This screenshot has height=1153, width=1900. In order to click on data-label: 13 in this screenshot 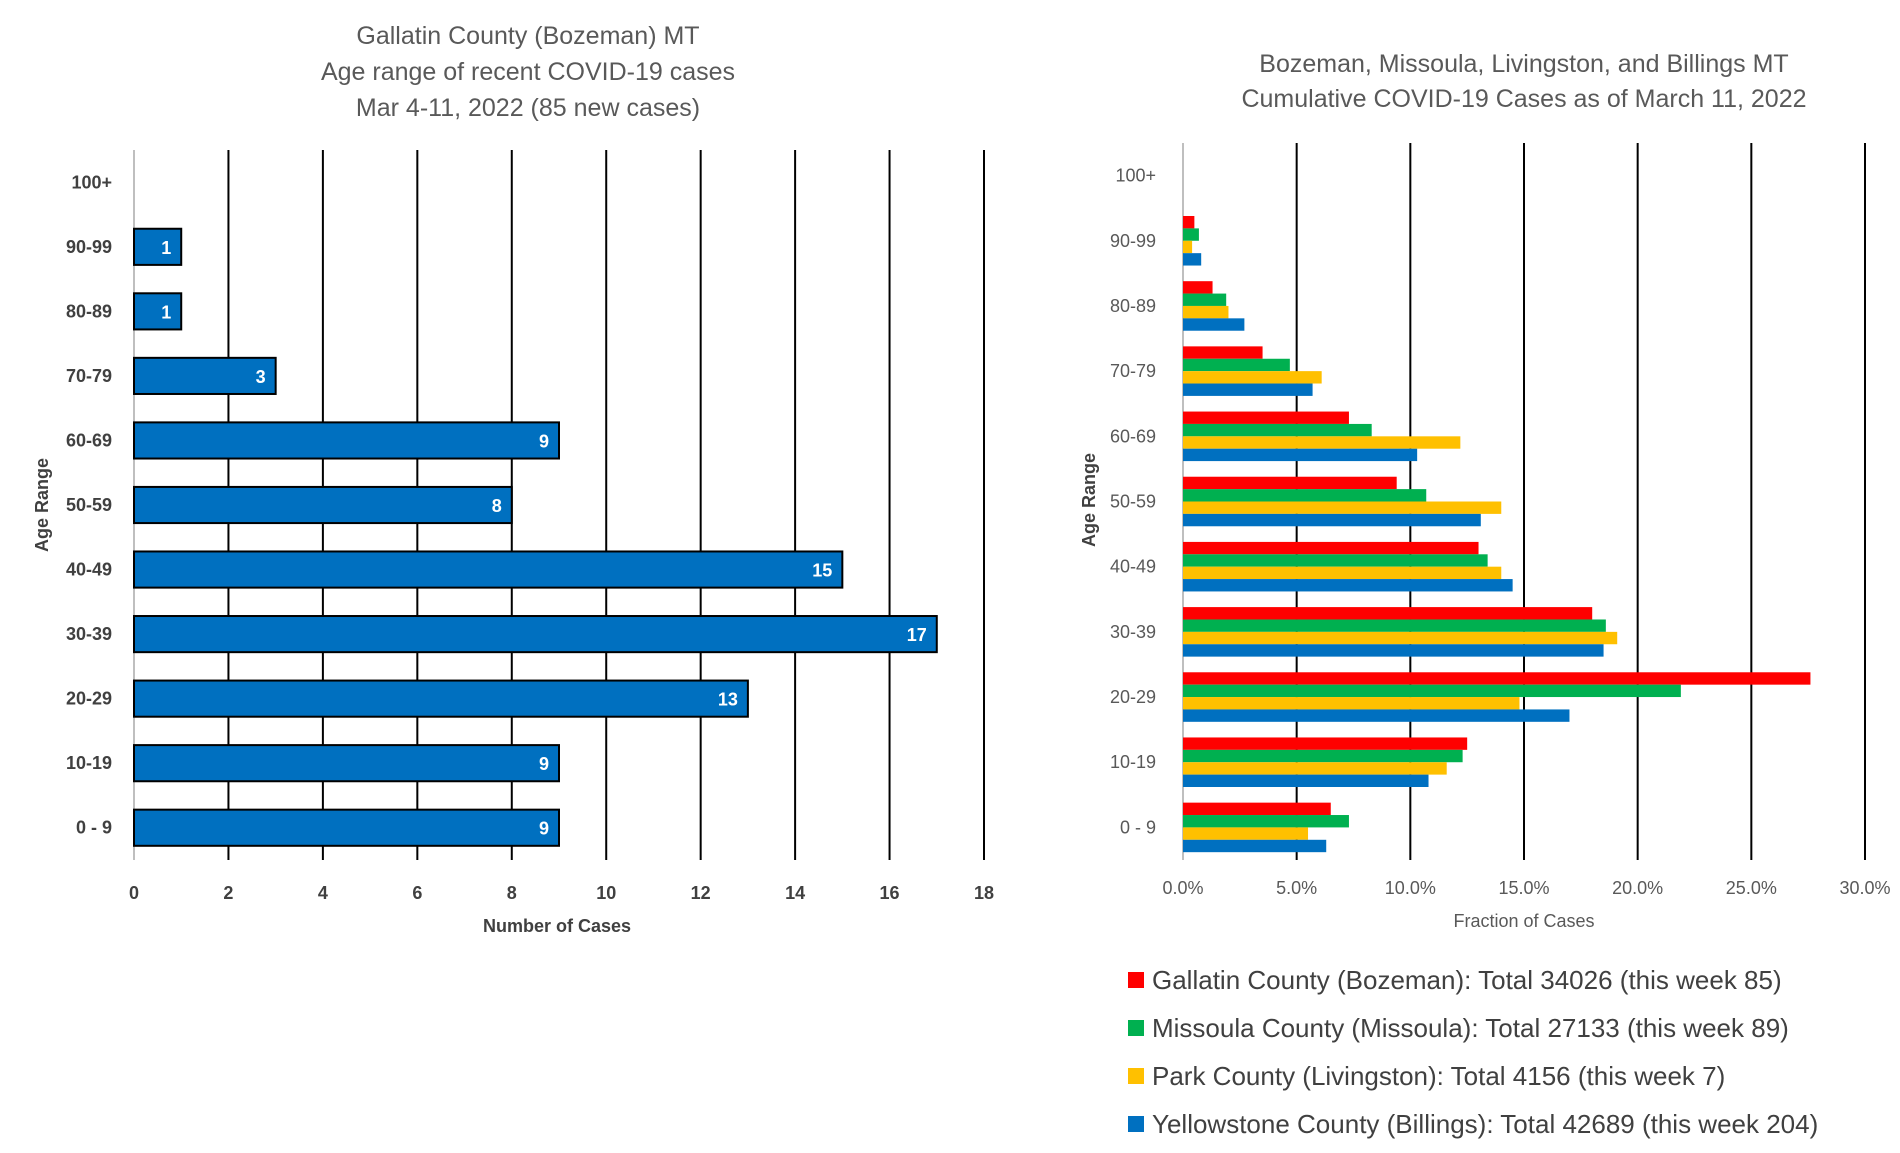, I will do `click(728, 700)`.